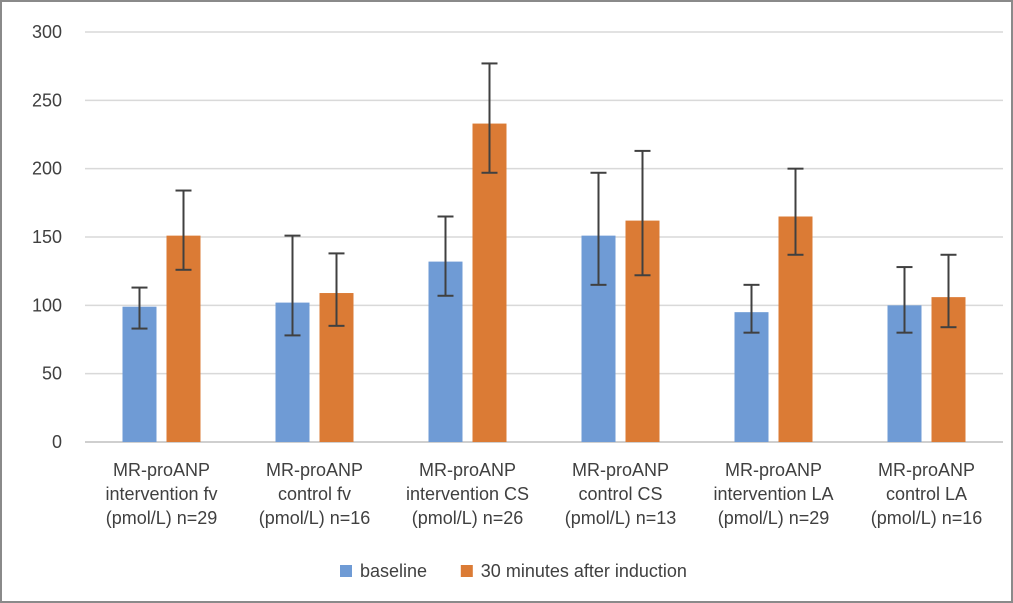 This screenshot has width=1013, height=603. What do you see at coordinates (47, 305) in the screenshot?
I see `y-tick-label: 100` at bounding box center [47, 305].